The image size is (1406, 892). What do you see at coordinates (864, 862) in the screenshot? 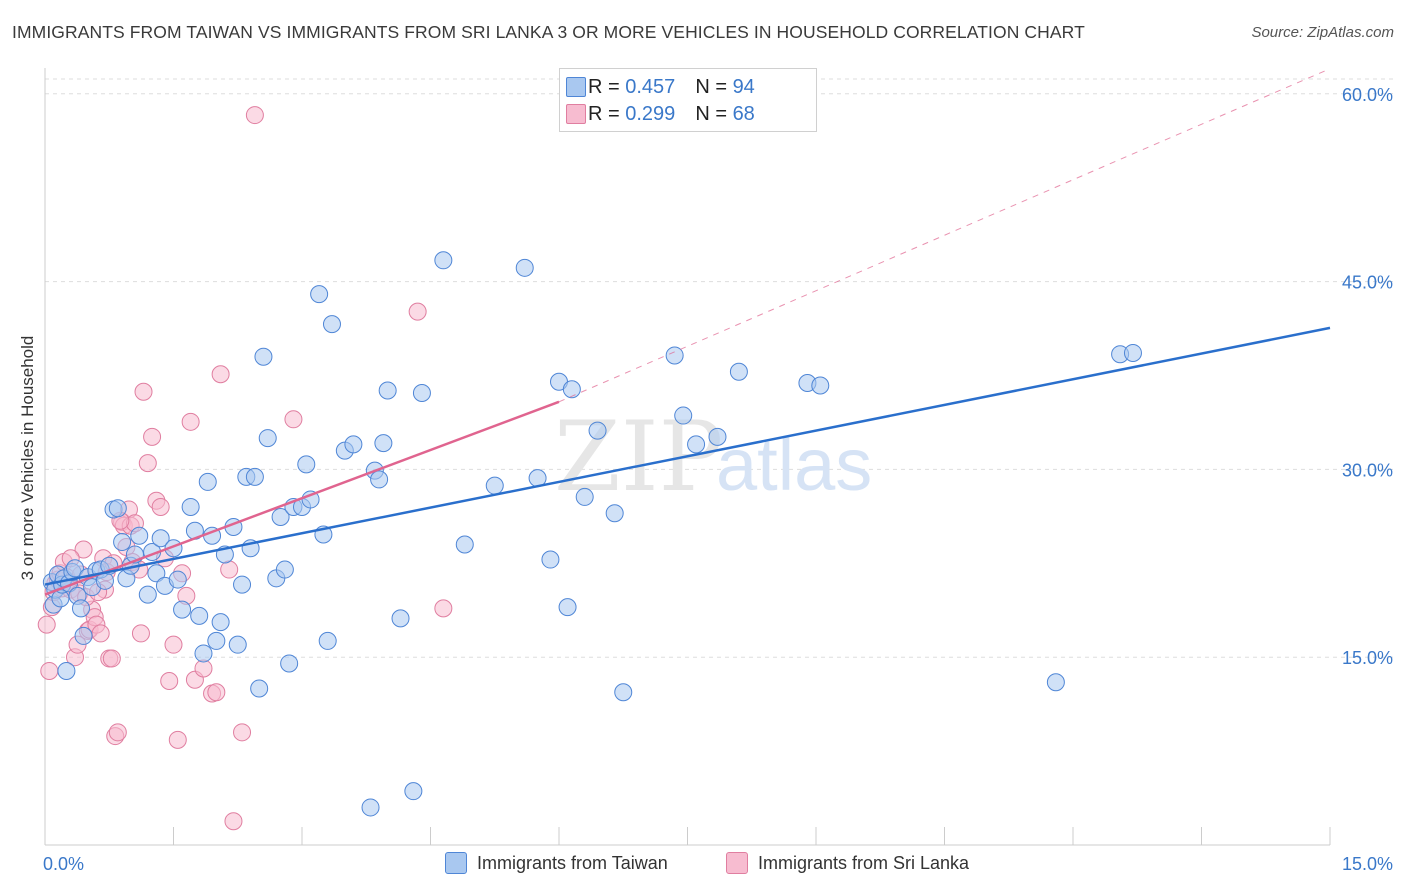
I see `bottom-legend-label-srilanka: Immigrants from Sri Lanka` at bounding box center [864, 862].